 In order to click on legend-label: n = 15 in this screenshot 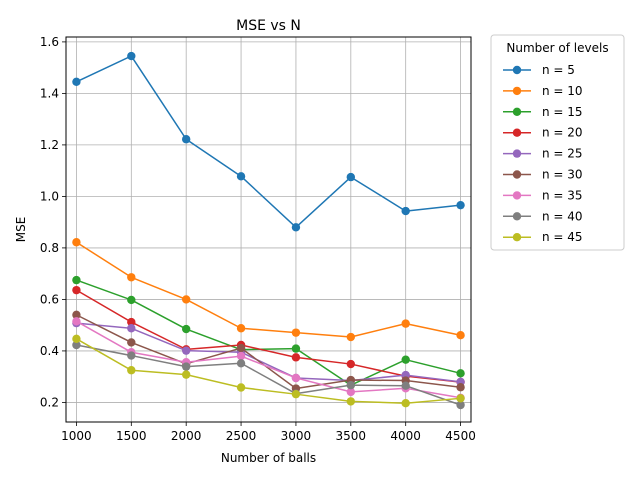, I will do `click(562, 112)`.